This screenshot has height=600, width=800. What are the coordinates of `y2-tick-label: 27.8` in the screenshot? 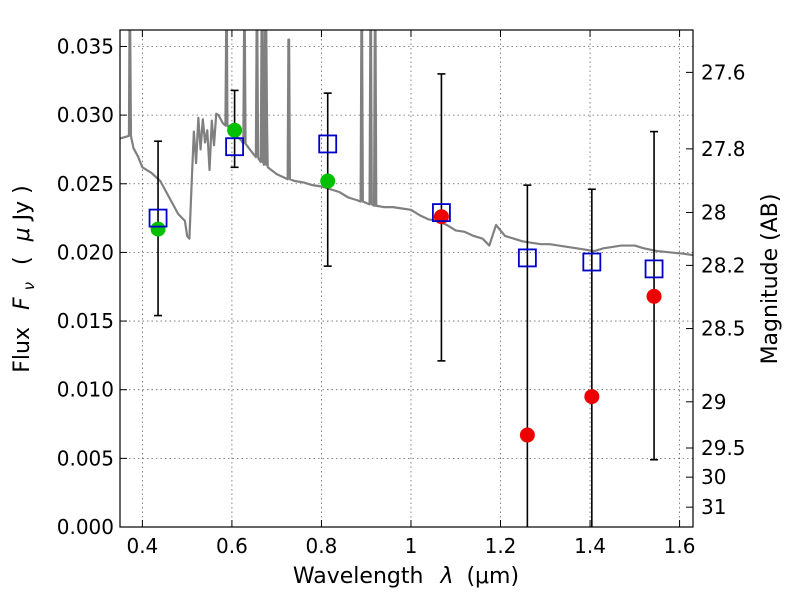 It's located at (723, 149).